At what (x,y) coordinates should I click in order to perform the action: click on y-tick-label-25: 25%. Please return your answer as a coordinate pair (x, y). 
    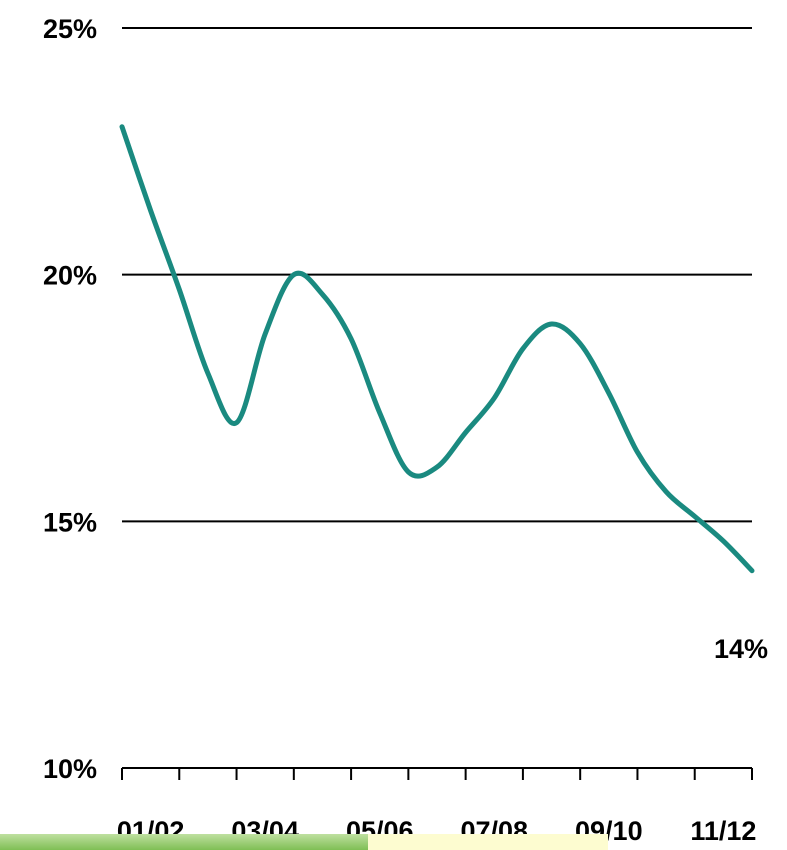
    Looking at the image, I should click on (70, 29).